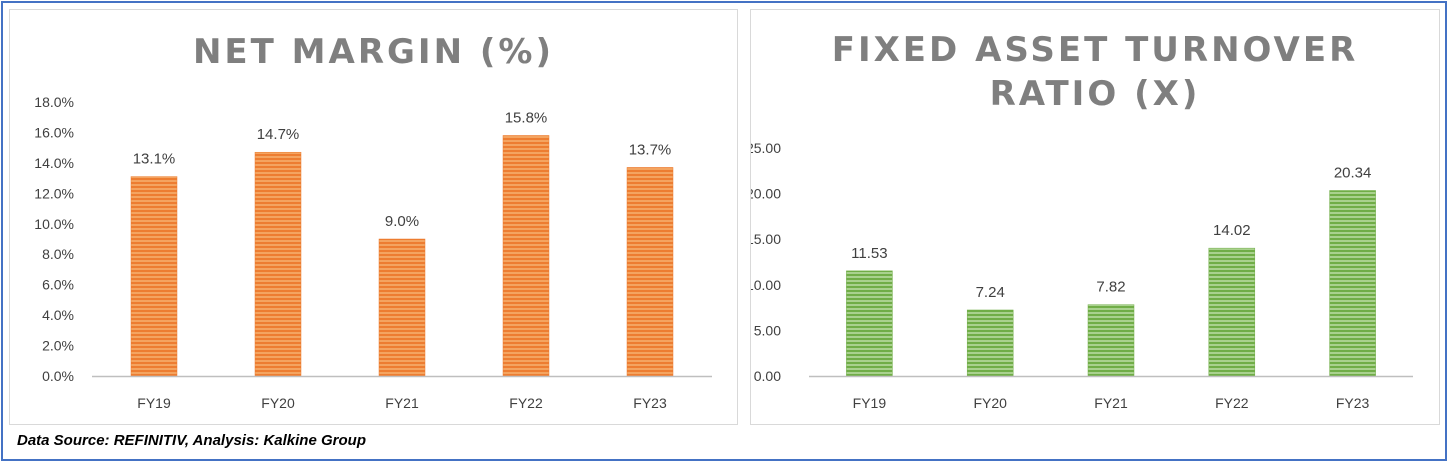 Image resolution: width=1448 pixels, height=462 pixels. What do you see at coordinates (154, 159) in the screenshot?
I see `data-label: 13.1%` at bounding box center [154, 159].